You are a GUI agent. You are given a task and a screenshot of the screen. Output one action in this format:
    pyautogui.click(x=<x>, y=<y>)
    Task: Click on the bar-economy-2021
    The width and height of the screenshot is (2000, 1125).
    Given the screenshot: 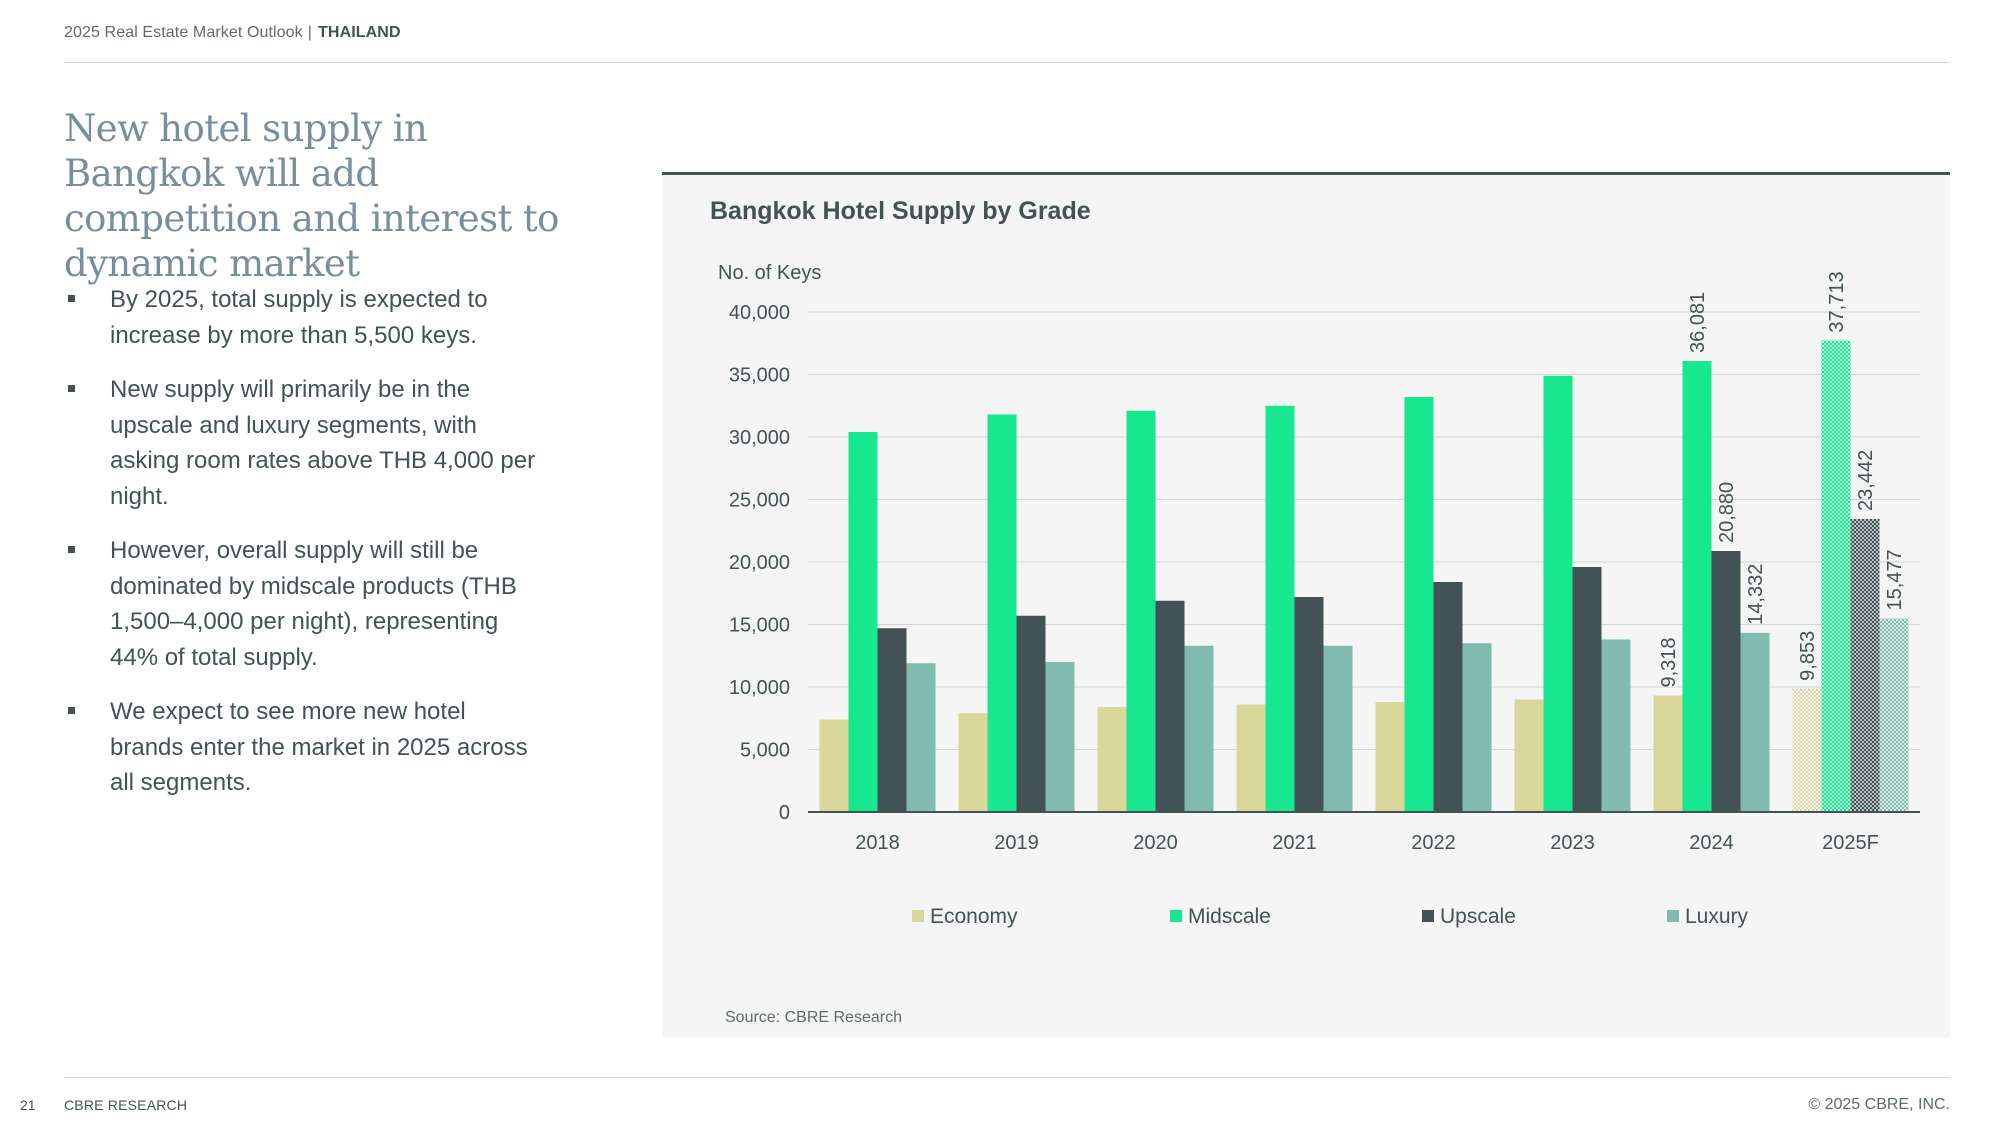 What is the action you would take?
    pyautogui.click(x=1251, y=758)
    